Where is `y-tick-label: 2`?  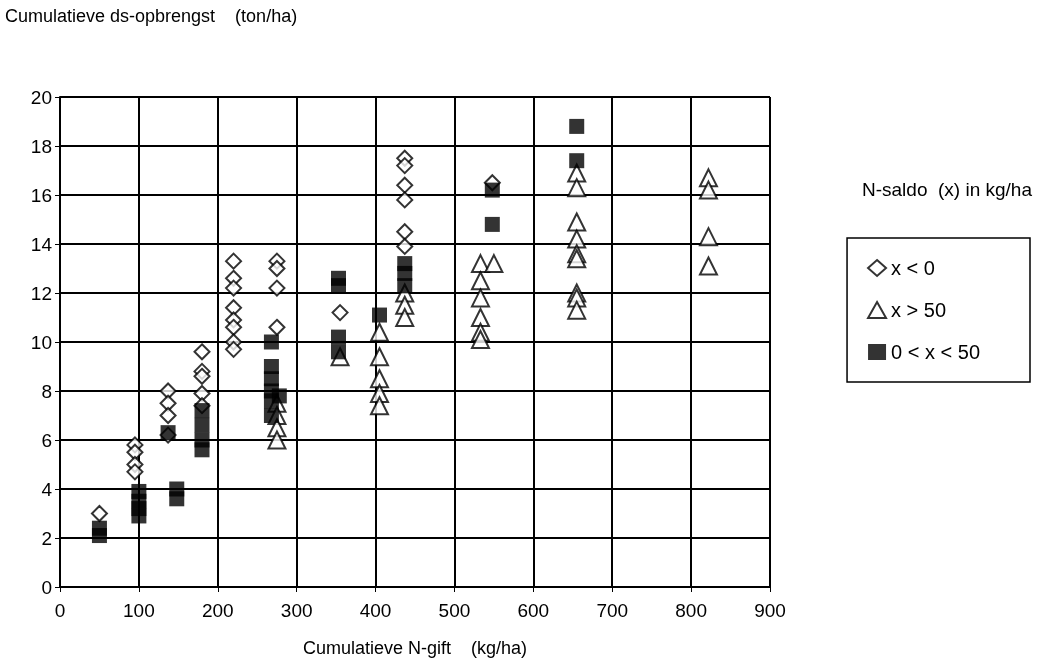
y-tick-label: 2 is located at coordinates (46, 538).